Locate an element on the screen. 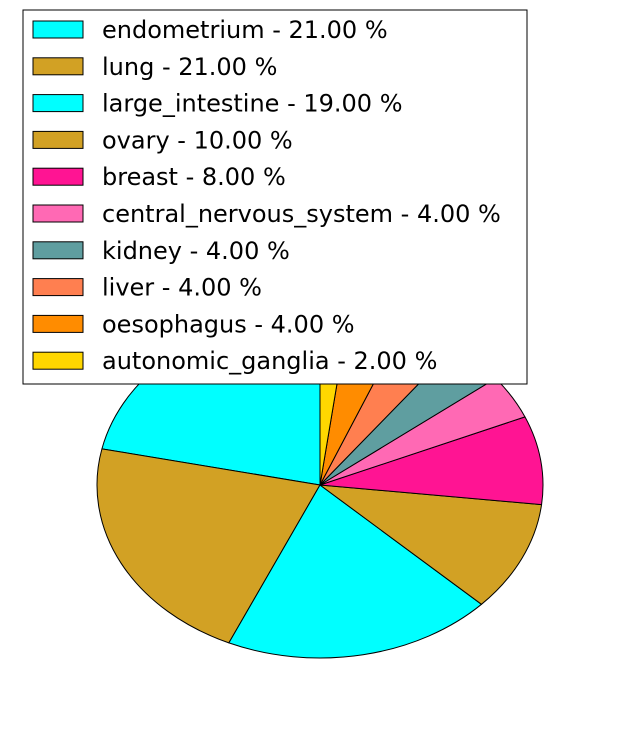 This screenshot has height=735, width=640. legend-entry-liver: liver - 4.00 % is located at coordinates (147, 288).